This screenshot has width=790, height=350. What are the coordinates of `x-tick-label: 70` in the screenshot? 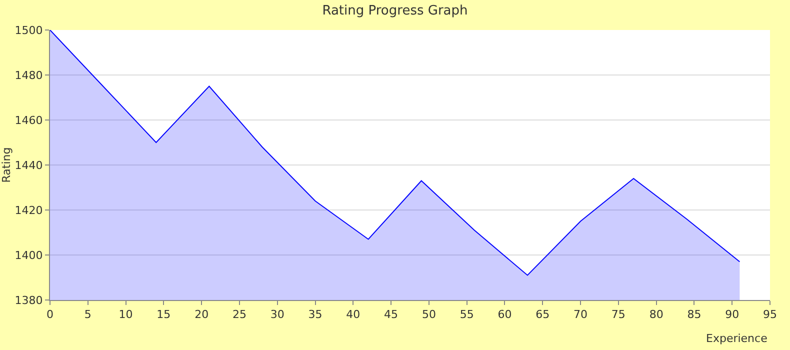 It's located at (581, 315).